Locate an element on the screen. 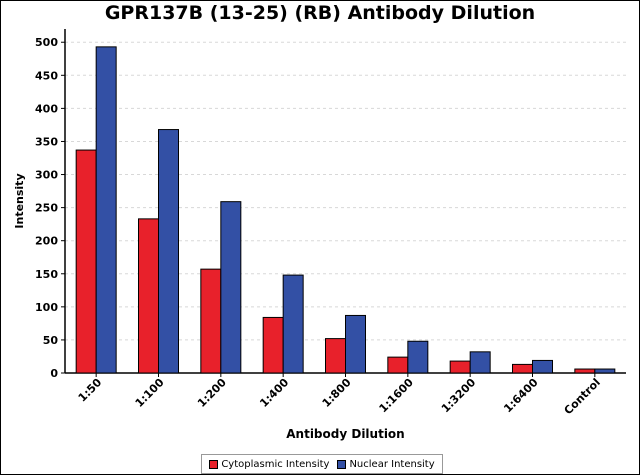 This screenshot has width=640, height=475. x-tick-label: 1:1600 is located at coordinates (397, 396).